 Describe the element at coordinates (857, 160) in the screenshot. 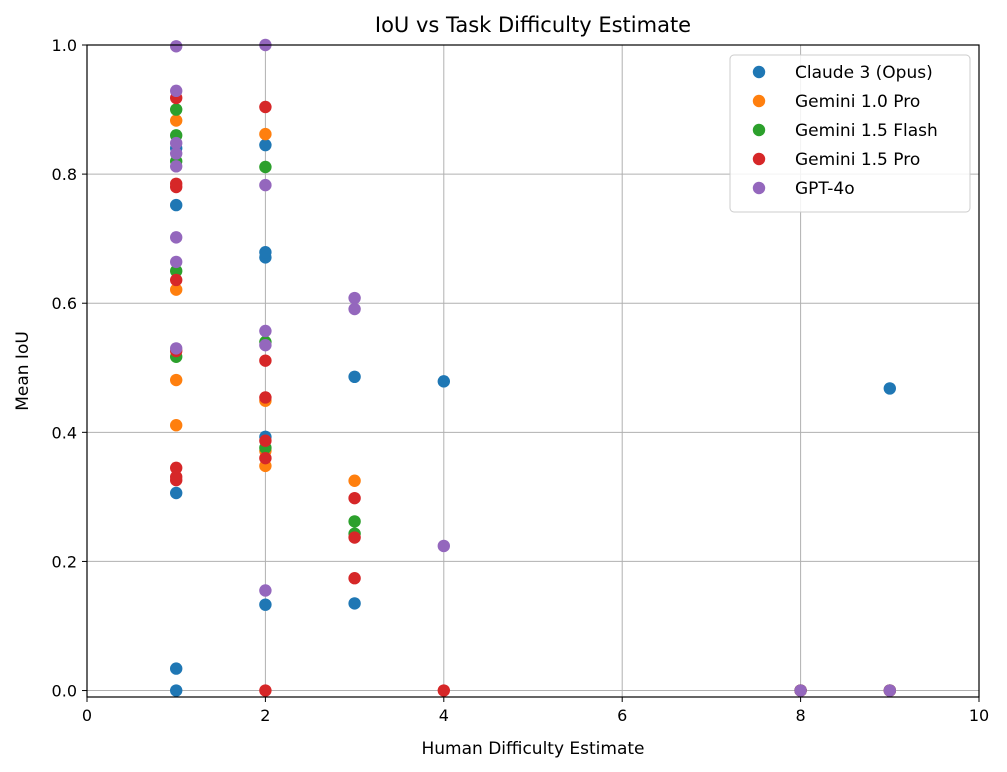

I see `legend-label: Gemini 1.5 Pro` at that location.